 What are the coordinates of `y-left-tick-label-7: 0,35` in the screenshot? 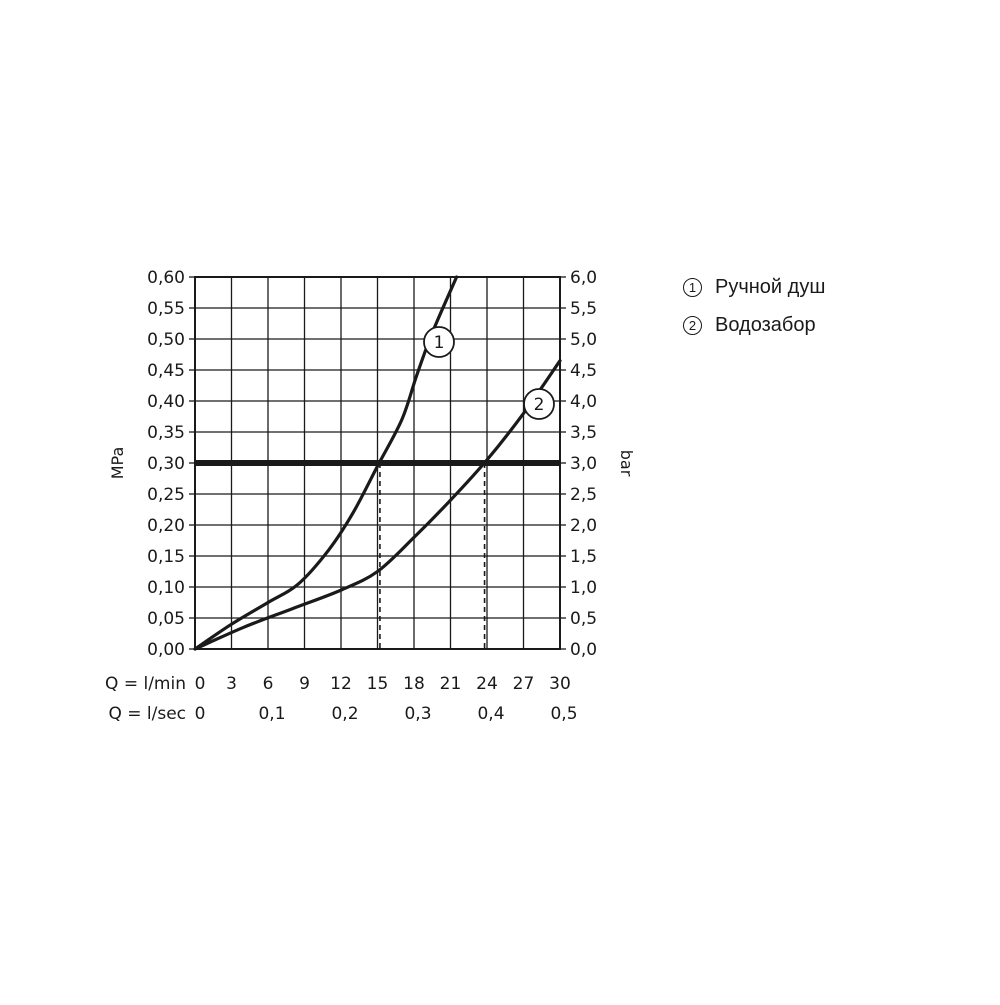 It's located at (166, 433).